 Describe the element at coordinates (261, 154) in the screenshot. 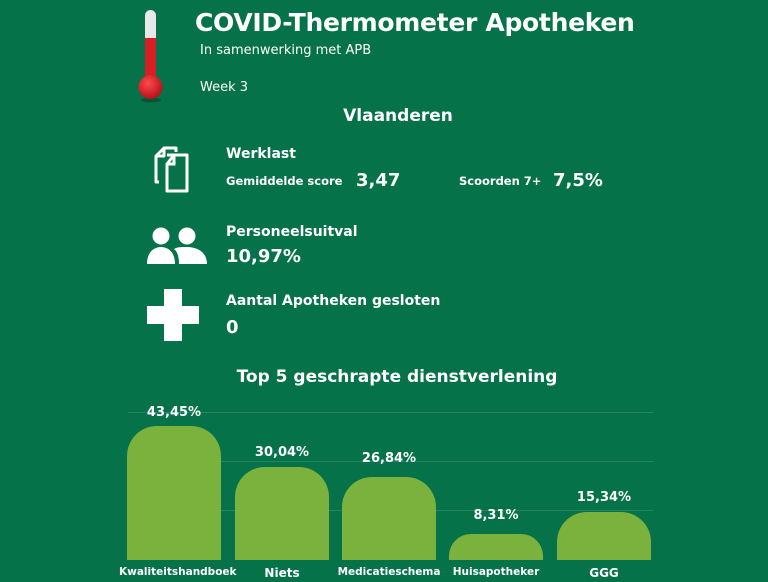

I see `werklast-label: Werklast` at that location.